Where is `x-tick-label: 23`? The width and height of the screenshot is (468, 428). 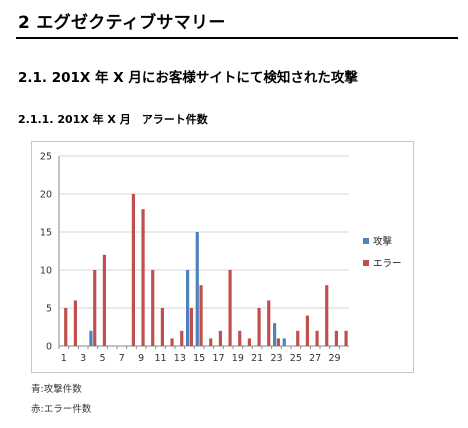
x-tick-label: 23 is located at coordinates (276, 358).